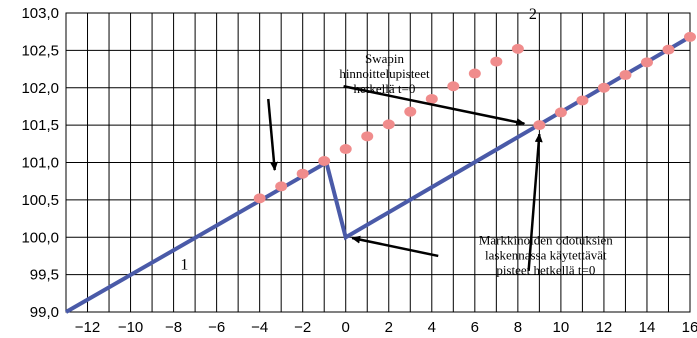  I want to click on y-tick-label: 99,5, so click(44, 275).